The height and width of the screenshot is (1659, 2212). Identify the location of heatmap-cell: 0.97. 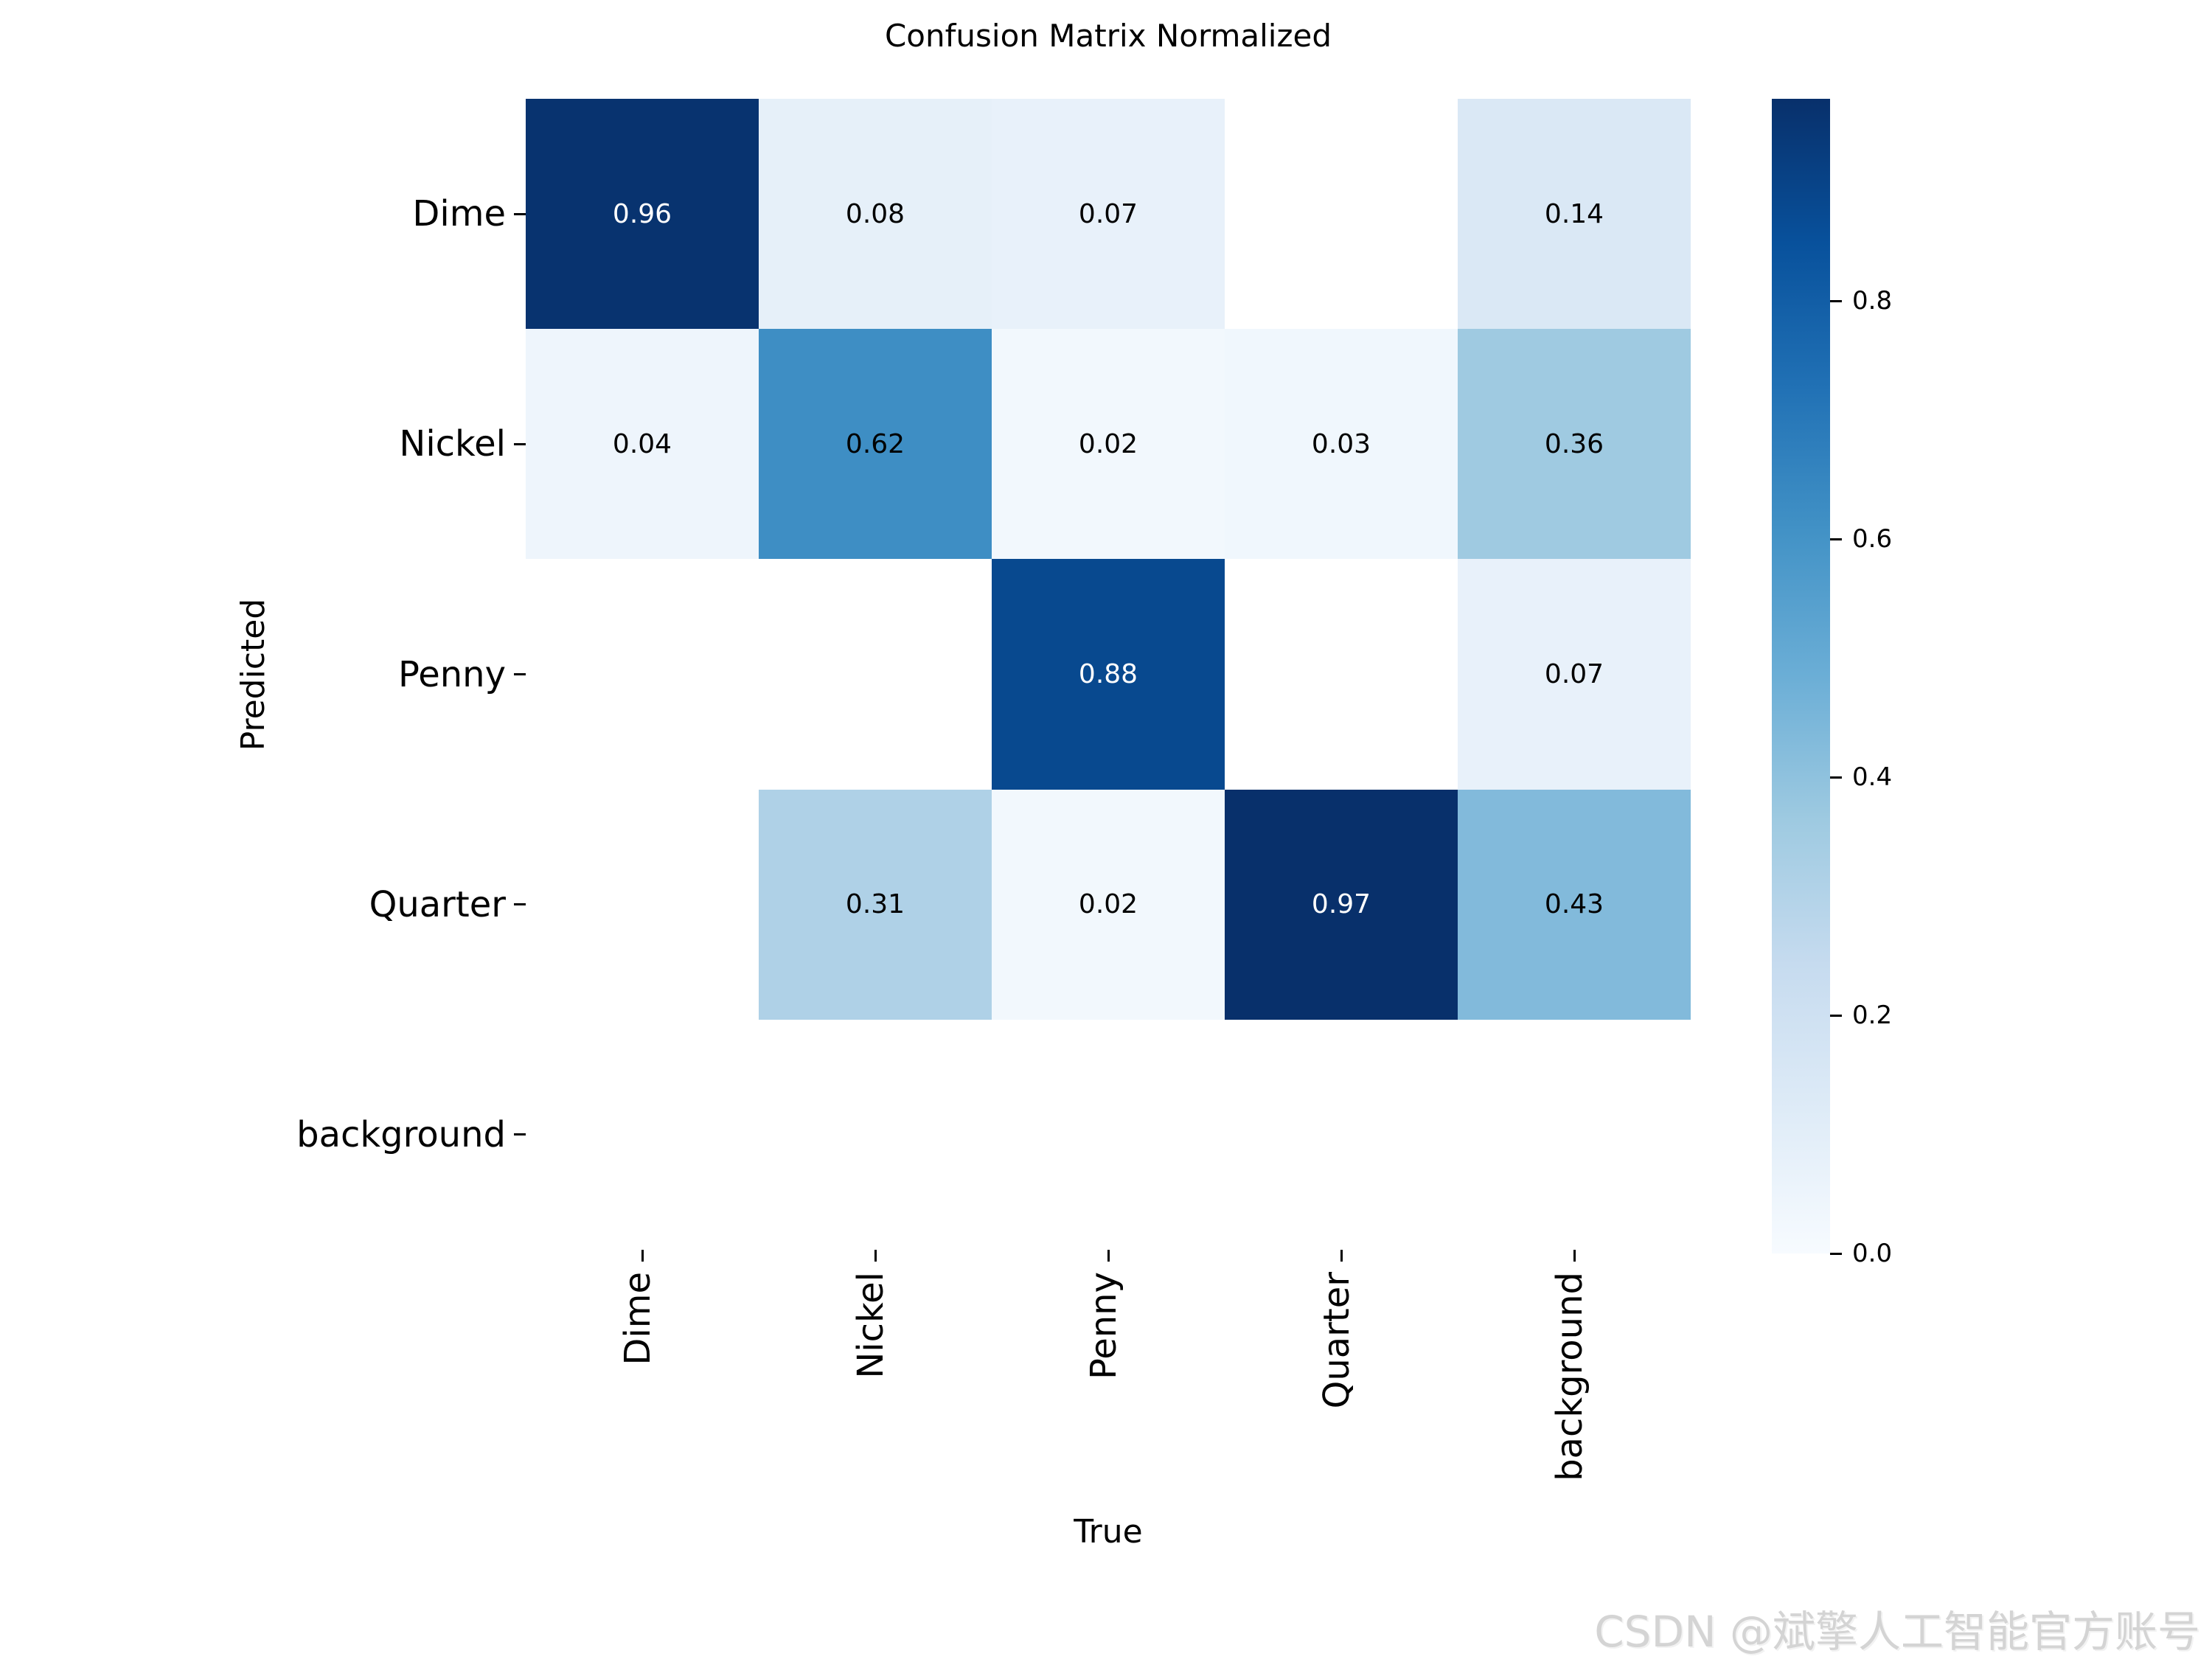
(1341, 904).